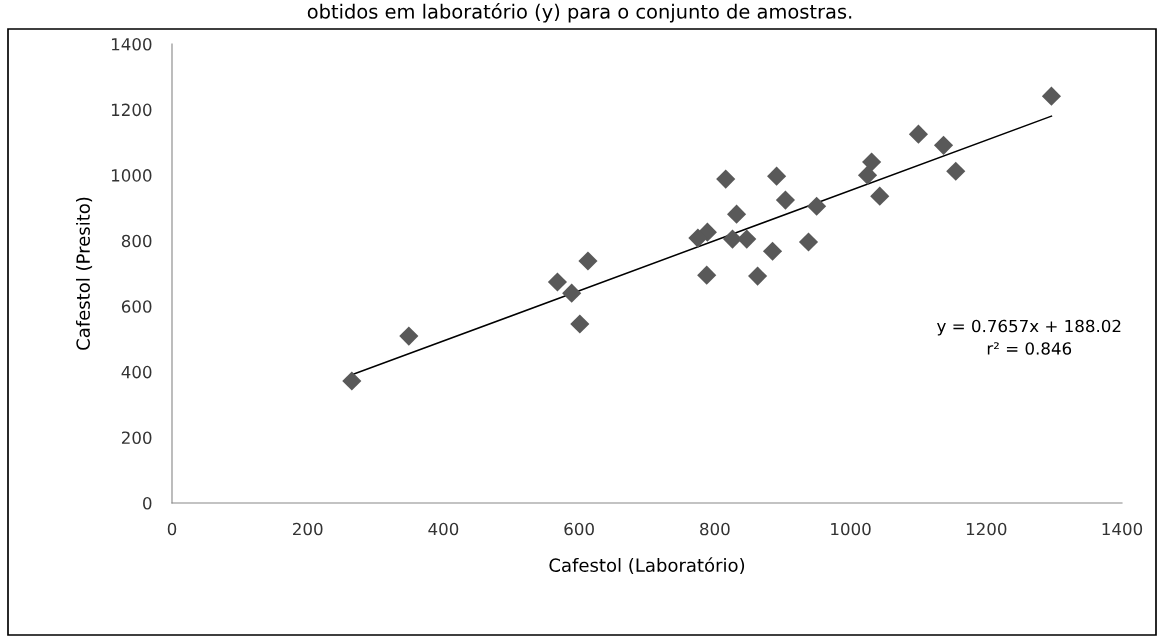 The height and width of the screenshot is (637, 1160). Describe the element at coordinates (308, 529) in the screenshot. I see `x-tick-label: 200` at that location.